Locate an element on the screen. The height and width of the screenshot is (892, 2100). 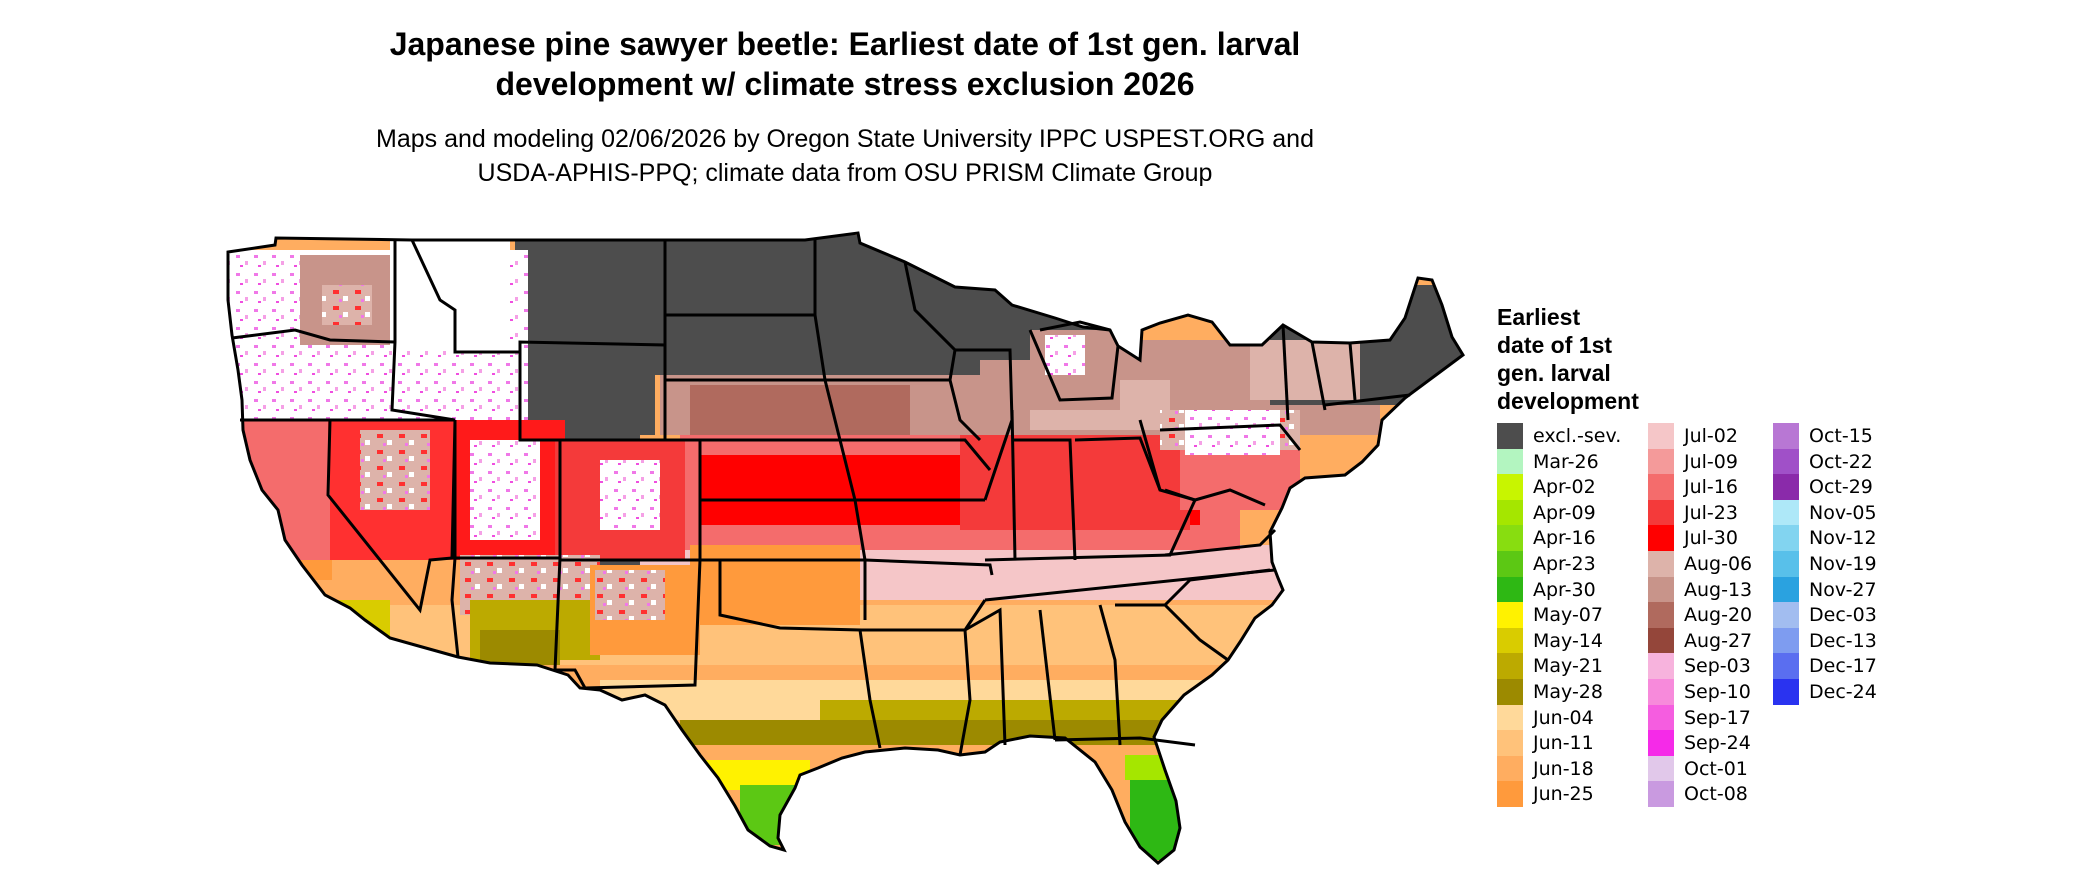
legend-label: May-07 is located at coordinates (1568, 615).